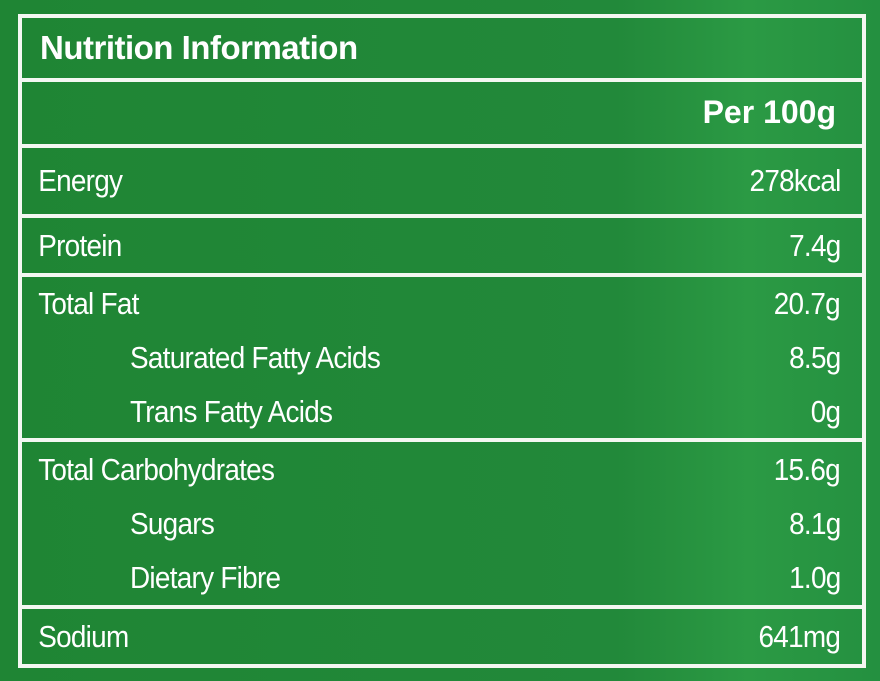  What do you see at coordinates (442, 50) in the screenshot?
I see `table-title: Nutrition Information` at bounding box center [442, 50].